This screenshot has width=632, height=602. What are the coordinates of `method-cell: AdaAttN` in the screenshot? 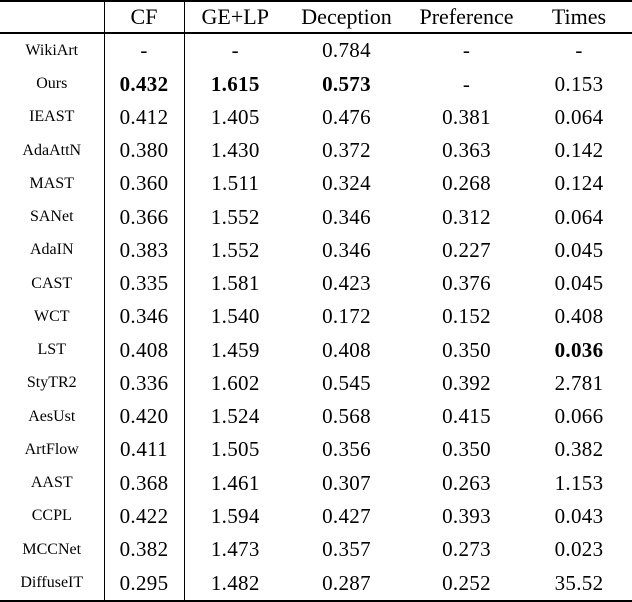 It's located at (52, 151).